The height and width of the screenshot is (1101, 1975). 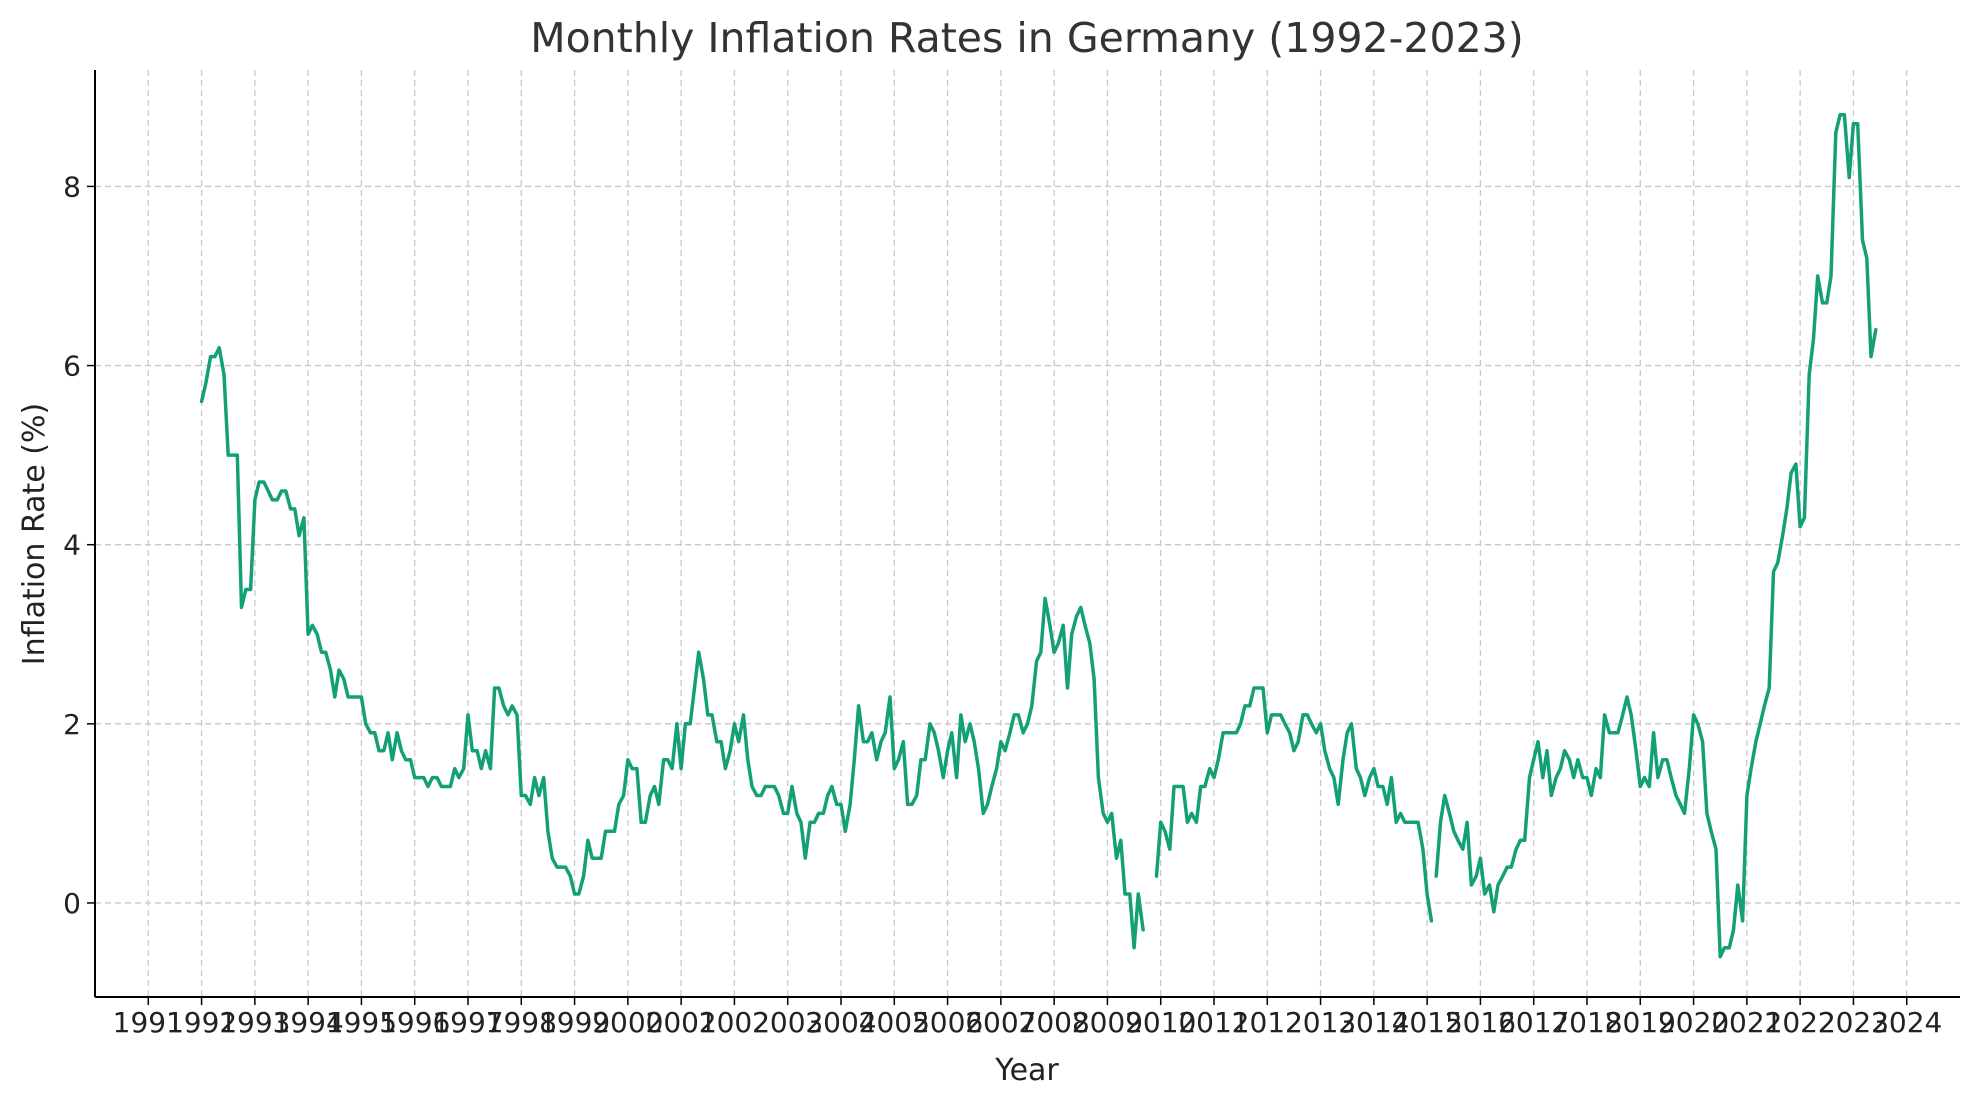 I want to click on x-tick-label: 2010, so click(x=1160, y=1022).